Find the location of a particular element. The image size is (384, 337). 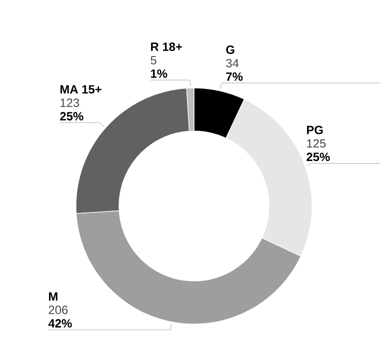

data-label: 42% is located at coordinates (60, 323).